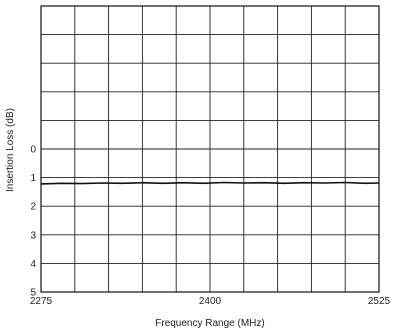  Describe the element at coordinates (209, 323) in the screenshot. I see `x-axis-title: Frequency Range (MHz)` at that location.